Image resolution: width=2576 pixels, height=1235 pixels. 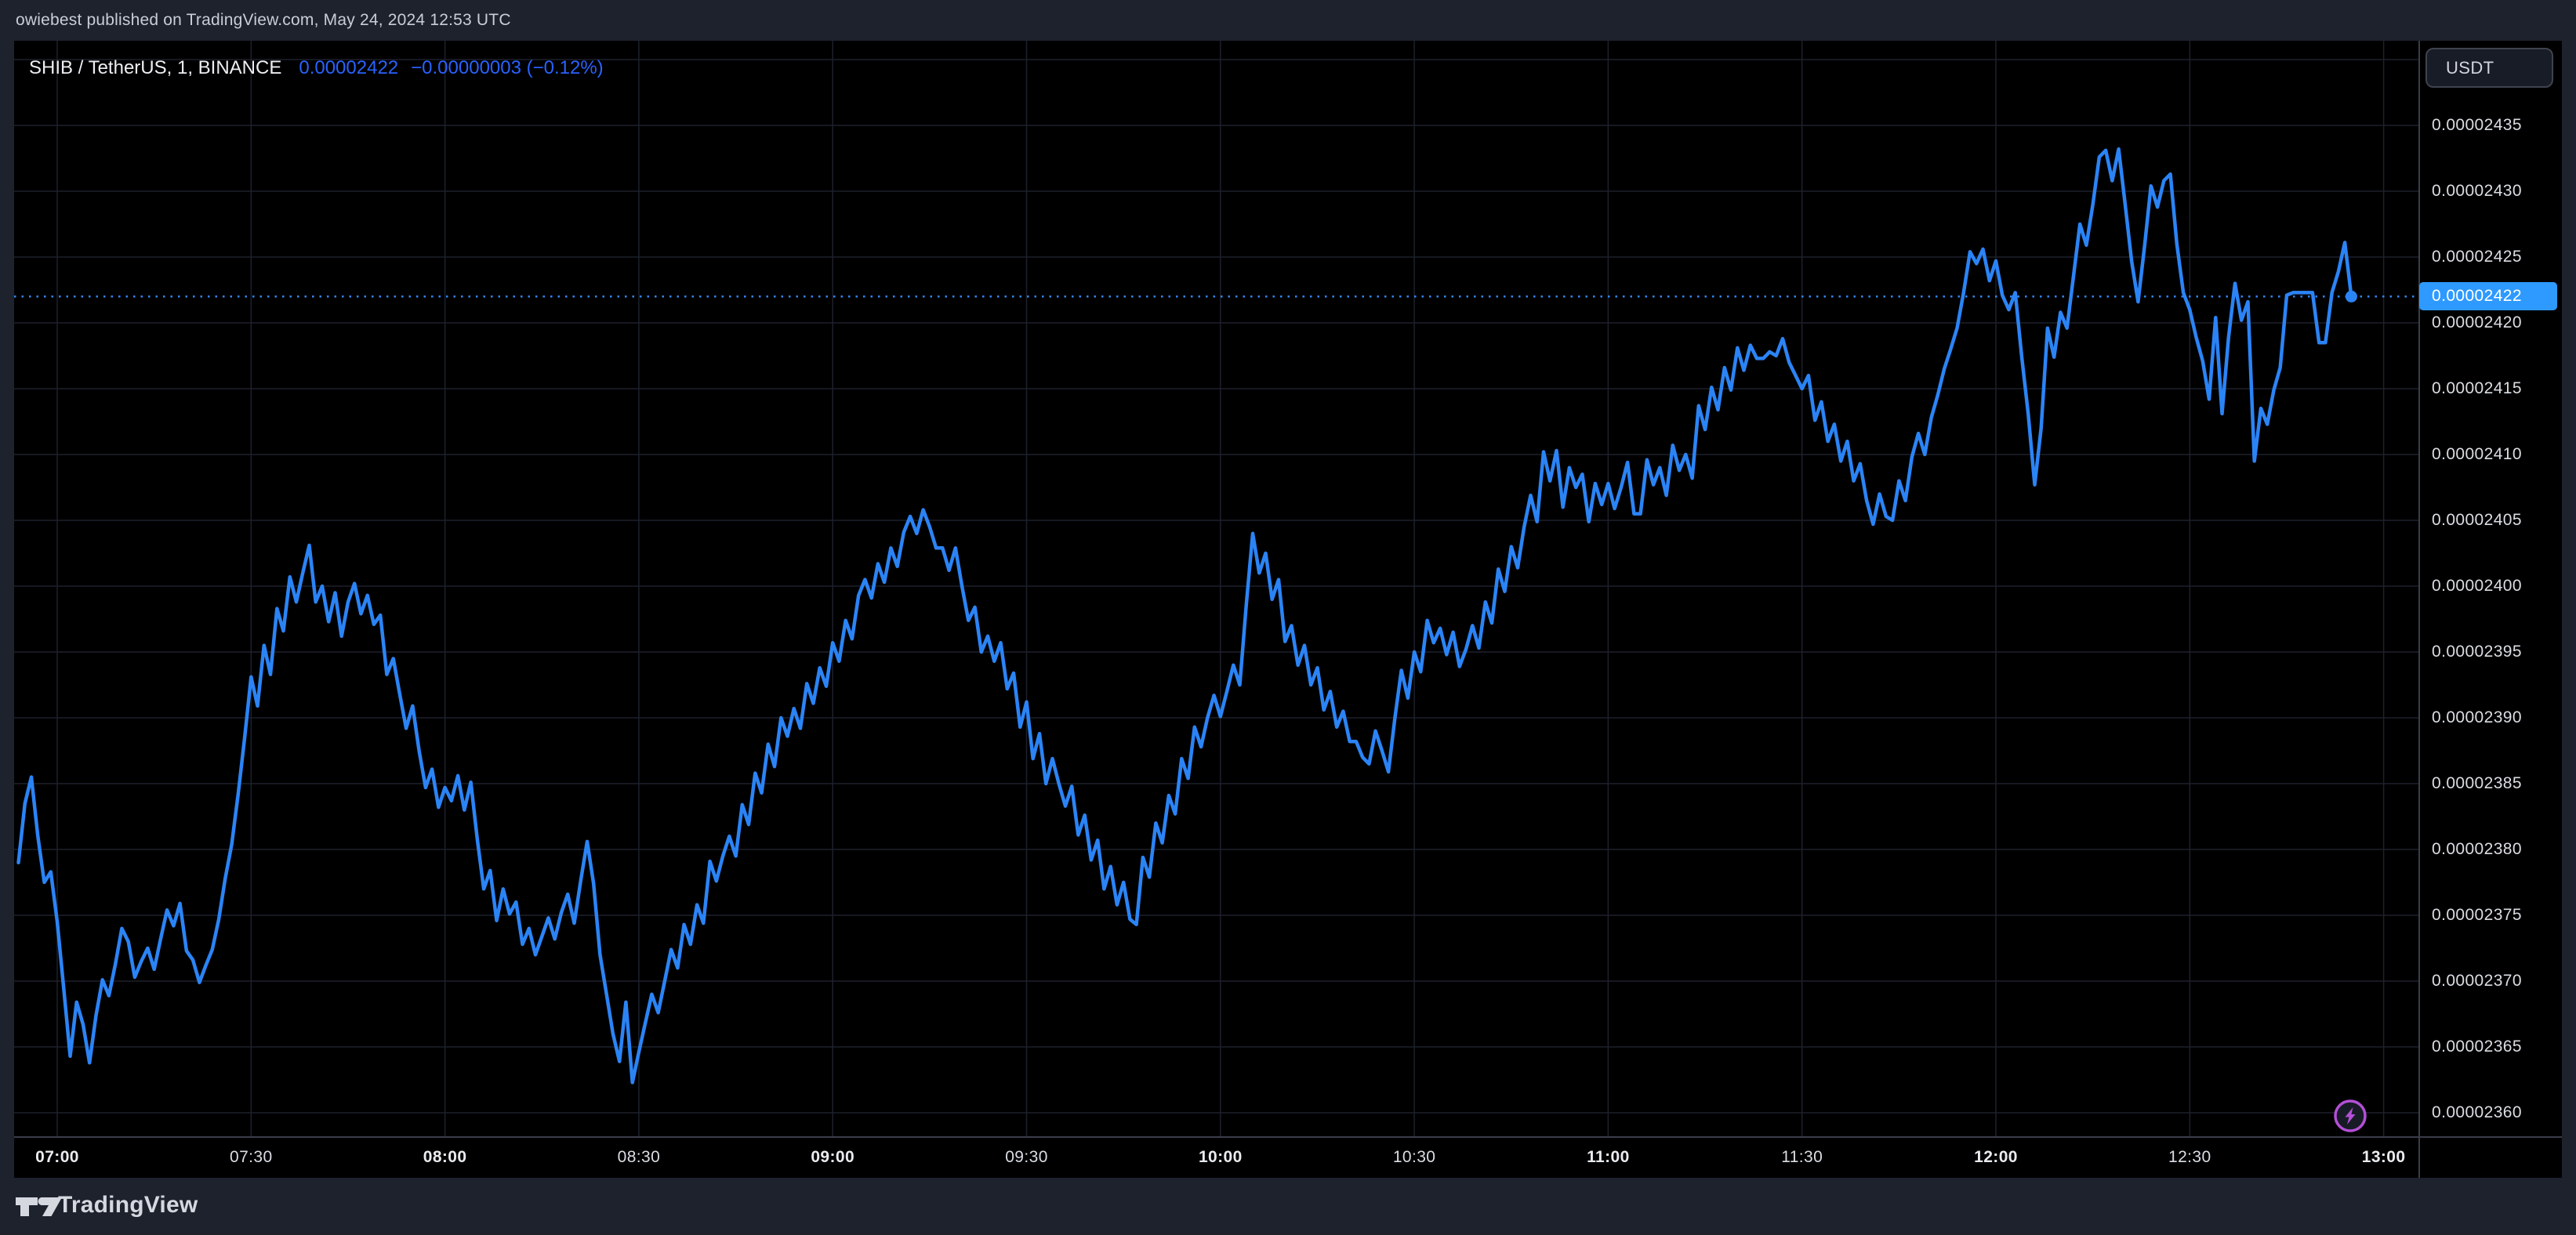 I want to click on price-tick-label: 0.00002370, so click(x=2477, y=981).